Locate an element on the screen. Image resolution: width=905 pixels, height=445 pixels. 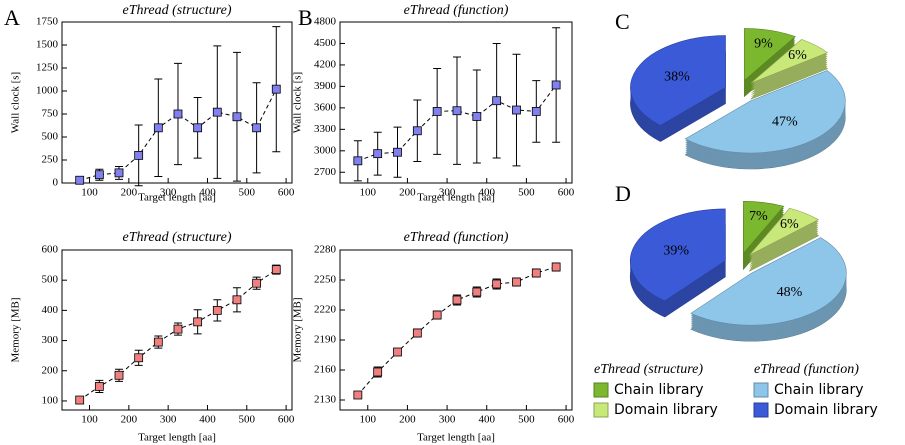
y-tick-label: 4800 is located at coordinates (325, 22).